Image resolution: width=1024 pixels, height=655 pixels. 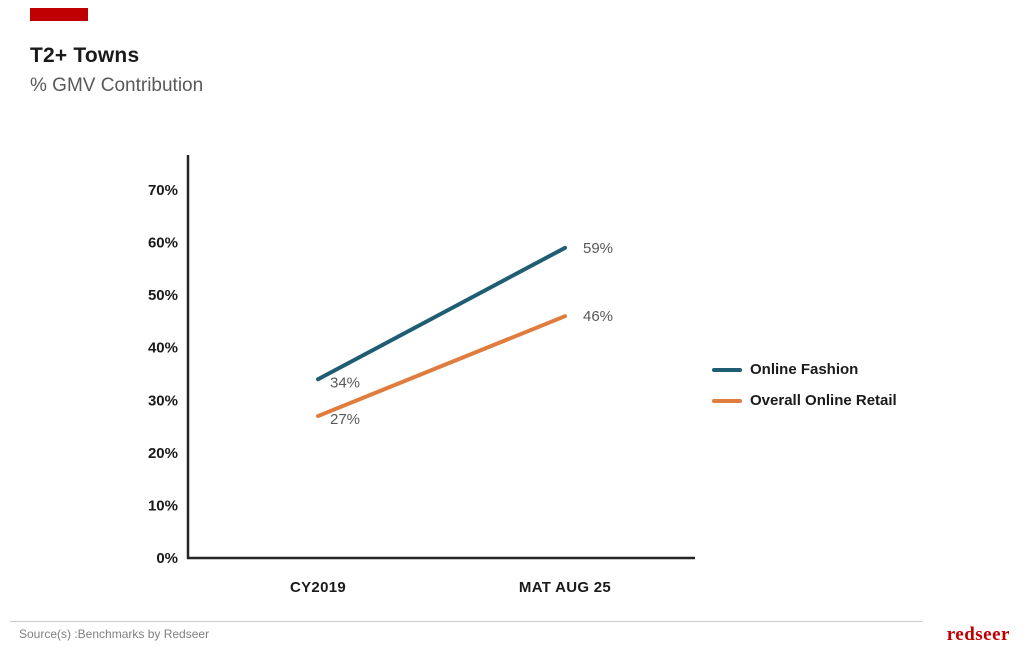 What do you see at coordinates (163, 348) in the screenshot?
I see `y-tick-label: 40%` at bounding box center [163, 348].